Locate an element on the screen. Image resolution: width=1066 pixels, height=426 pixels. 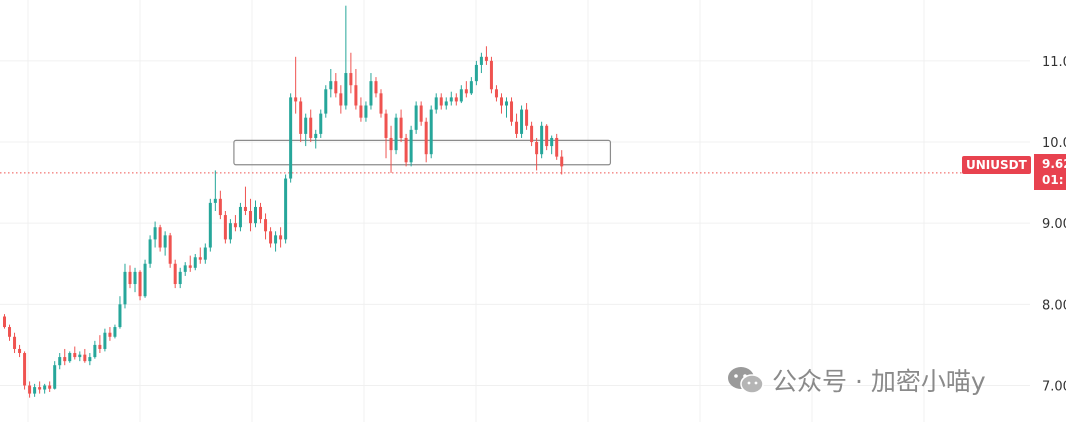
resistance-zone is located at coordinates (422, 152).